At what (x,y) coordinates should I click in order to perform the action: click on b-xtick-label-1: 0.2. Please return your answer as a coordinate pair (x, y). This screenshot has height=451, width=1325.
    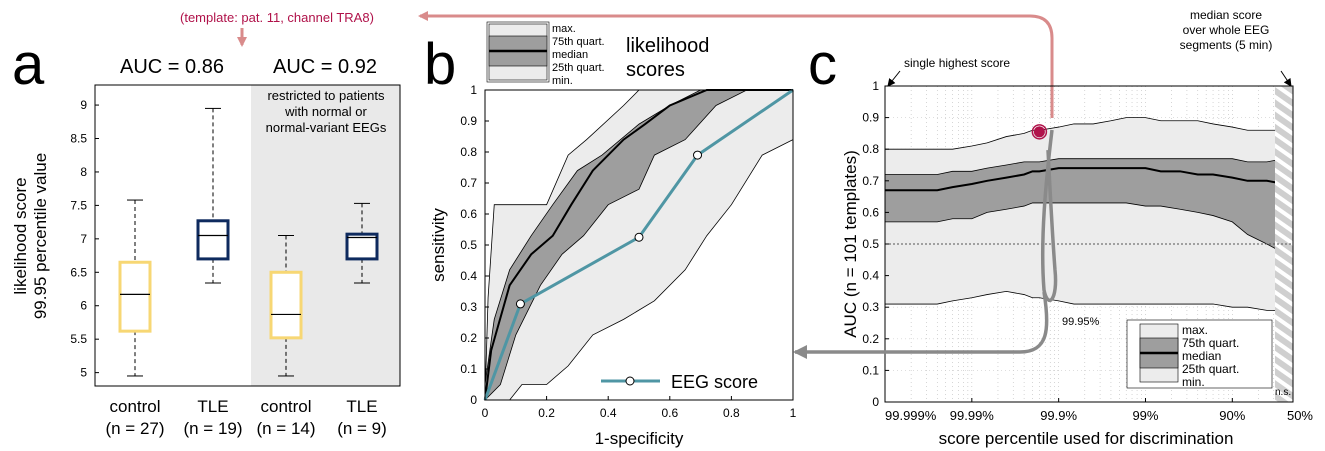
    Looking at the image, I should click on (546, 413).